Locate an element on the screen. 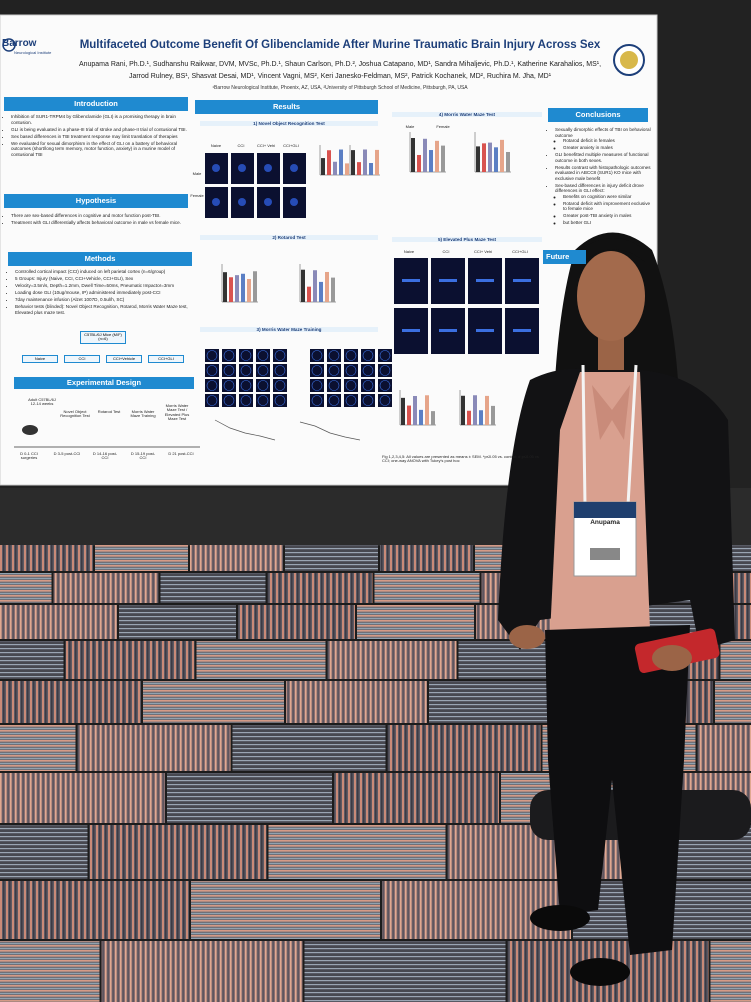 The image size is (751, 1002). badge-name: Anupama is located at coordinates (605, 522).